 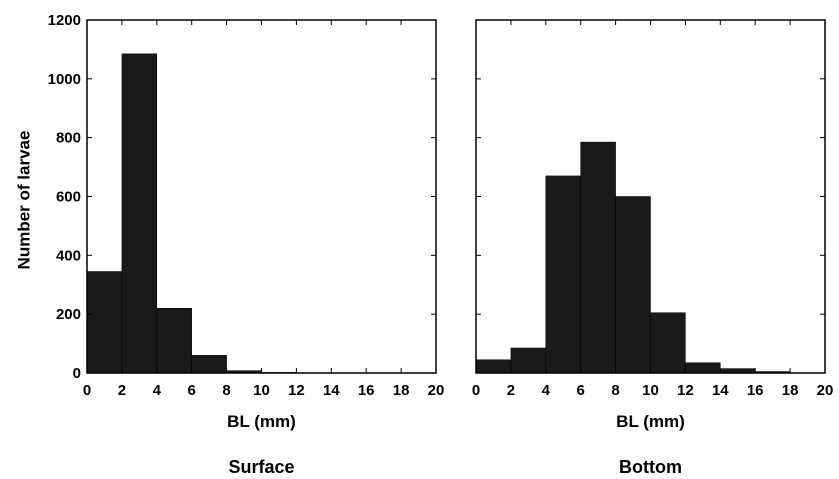 I want to click on bottom-x-tick-label: 20, so click(x=825, y=390).